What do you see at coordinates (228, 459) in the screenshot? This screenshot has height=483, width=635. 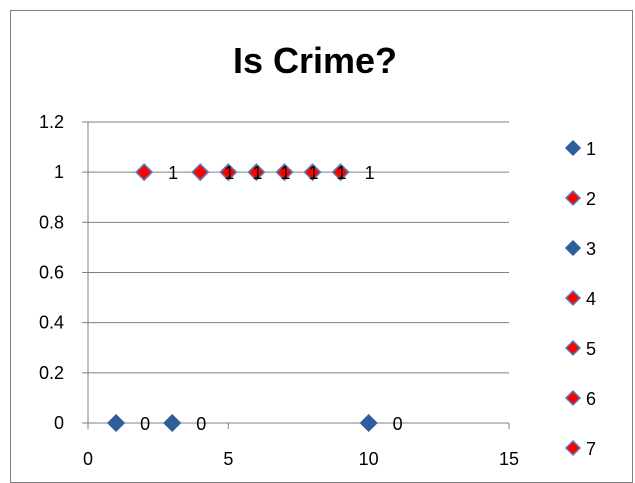 I see `x-tick-label: 5` at bounding box center [228, 459].